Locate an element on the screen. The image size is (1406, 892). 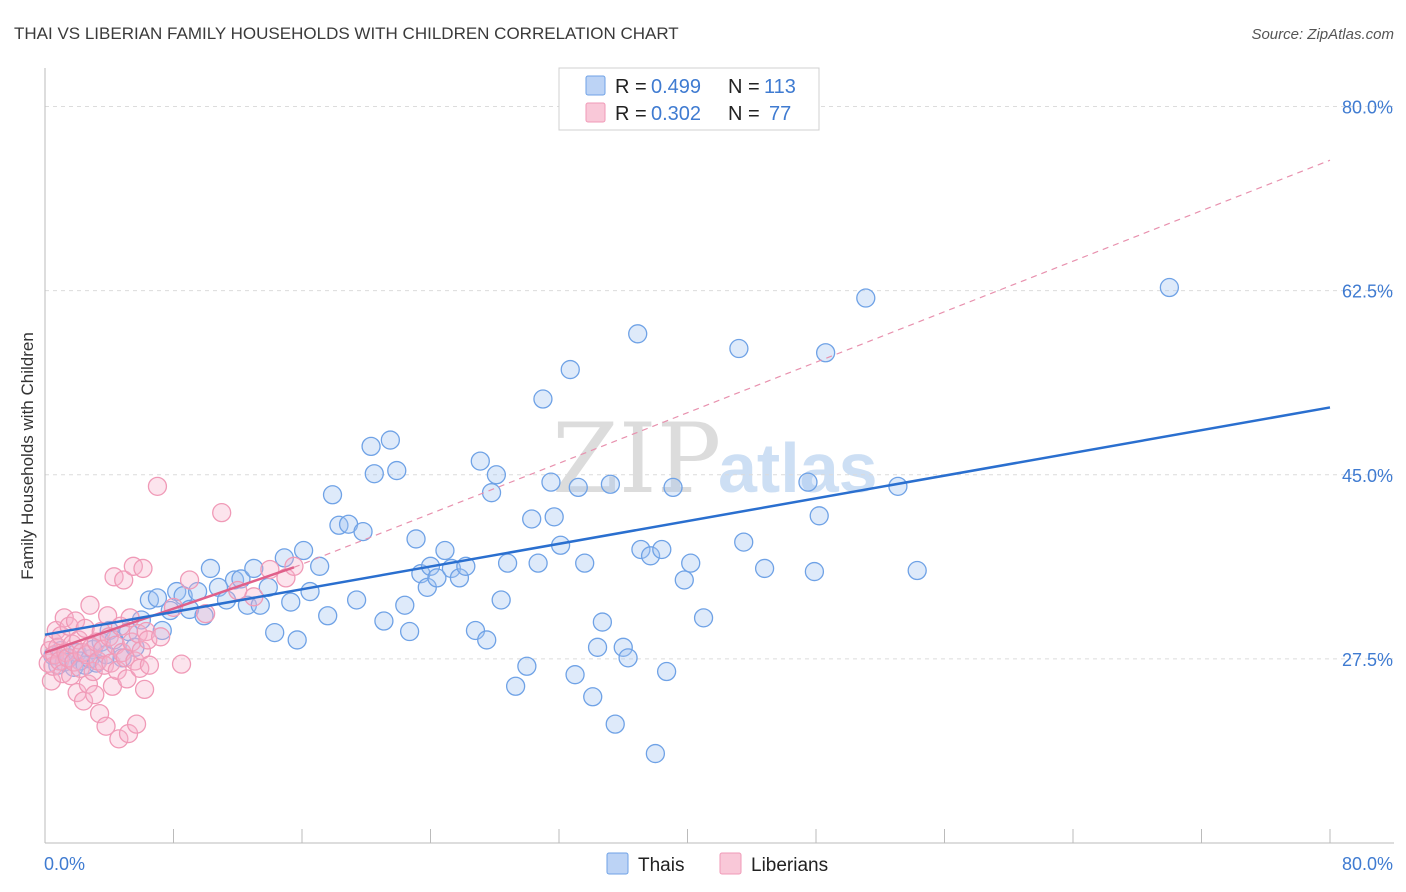
legend-liberians-r-label: R = is located at coordinates (631, 114).